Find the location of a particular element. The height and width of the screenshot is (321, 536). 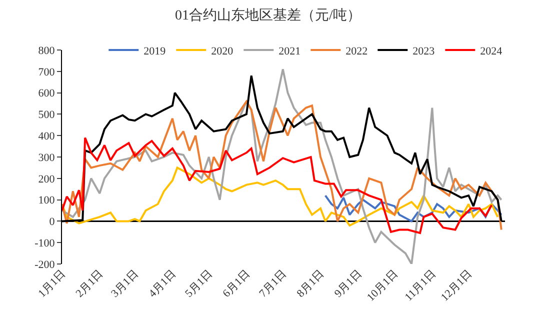

x-tick-label: 6月1日 is located at coordinates (236, 284).